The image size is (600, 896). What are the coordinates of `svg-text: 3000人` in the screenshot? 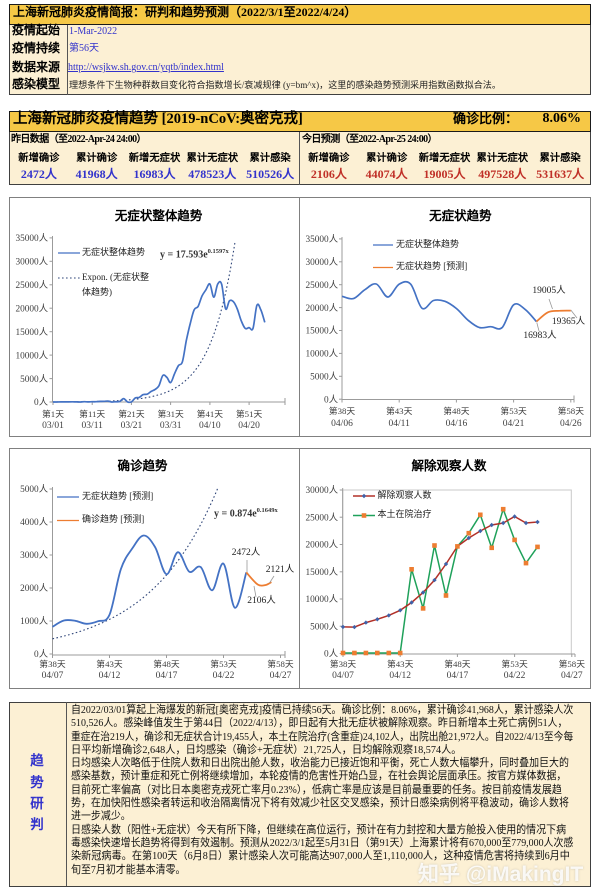 It's located at (34, 555).